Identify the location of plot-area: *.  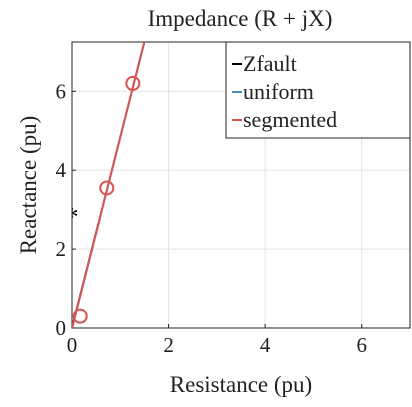
(106, 185).